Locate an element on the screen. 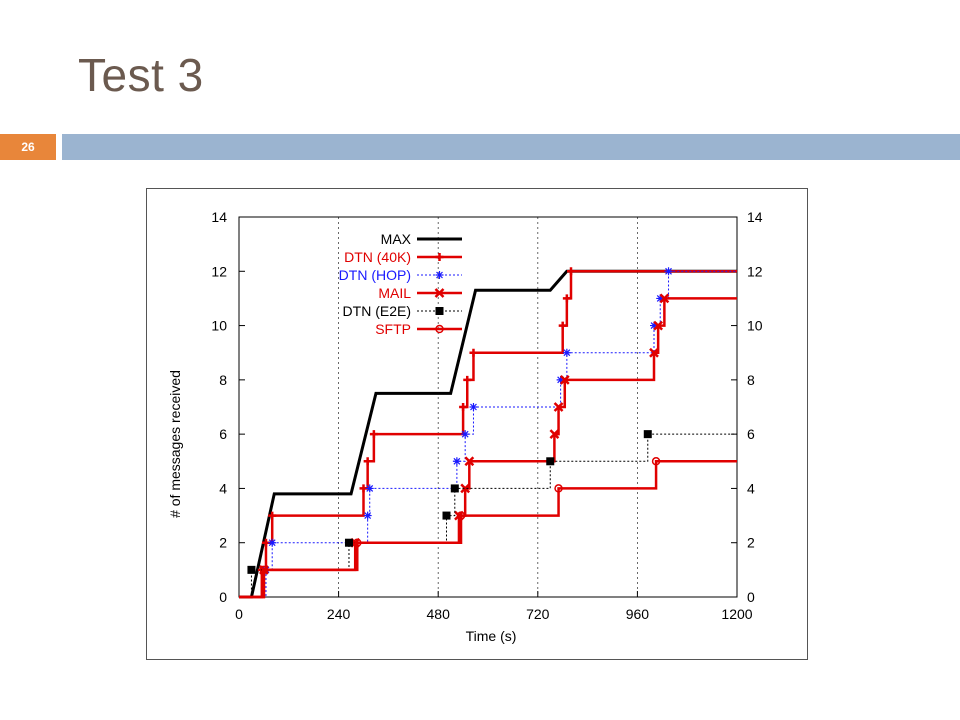 The image size is (960, 720). legend-entry: MAIL is located at coordinates (420, 293).